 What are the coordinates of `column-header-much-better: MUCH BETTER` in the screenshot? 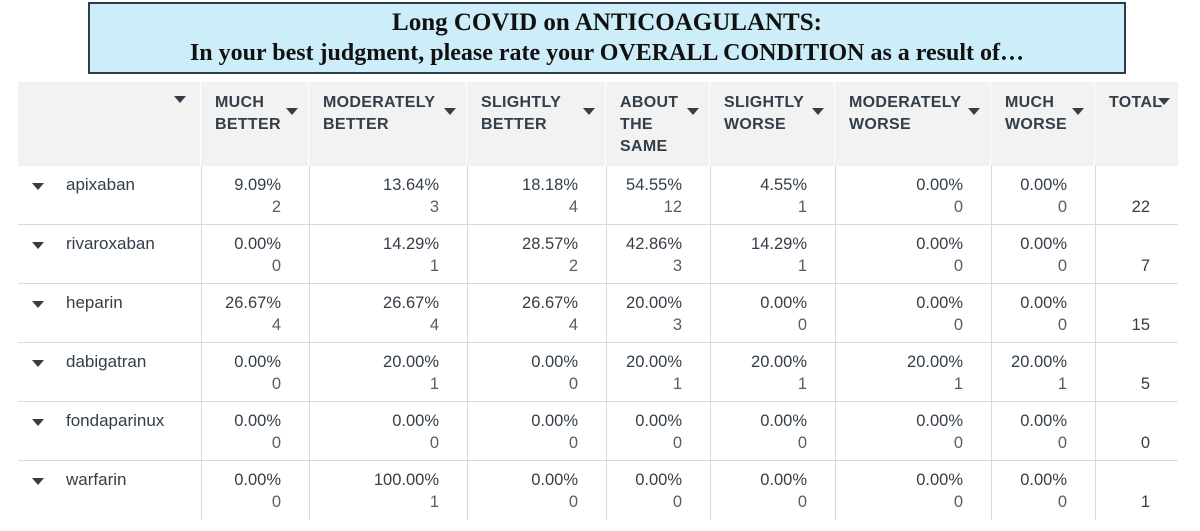 It's located at (255, 124).